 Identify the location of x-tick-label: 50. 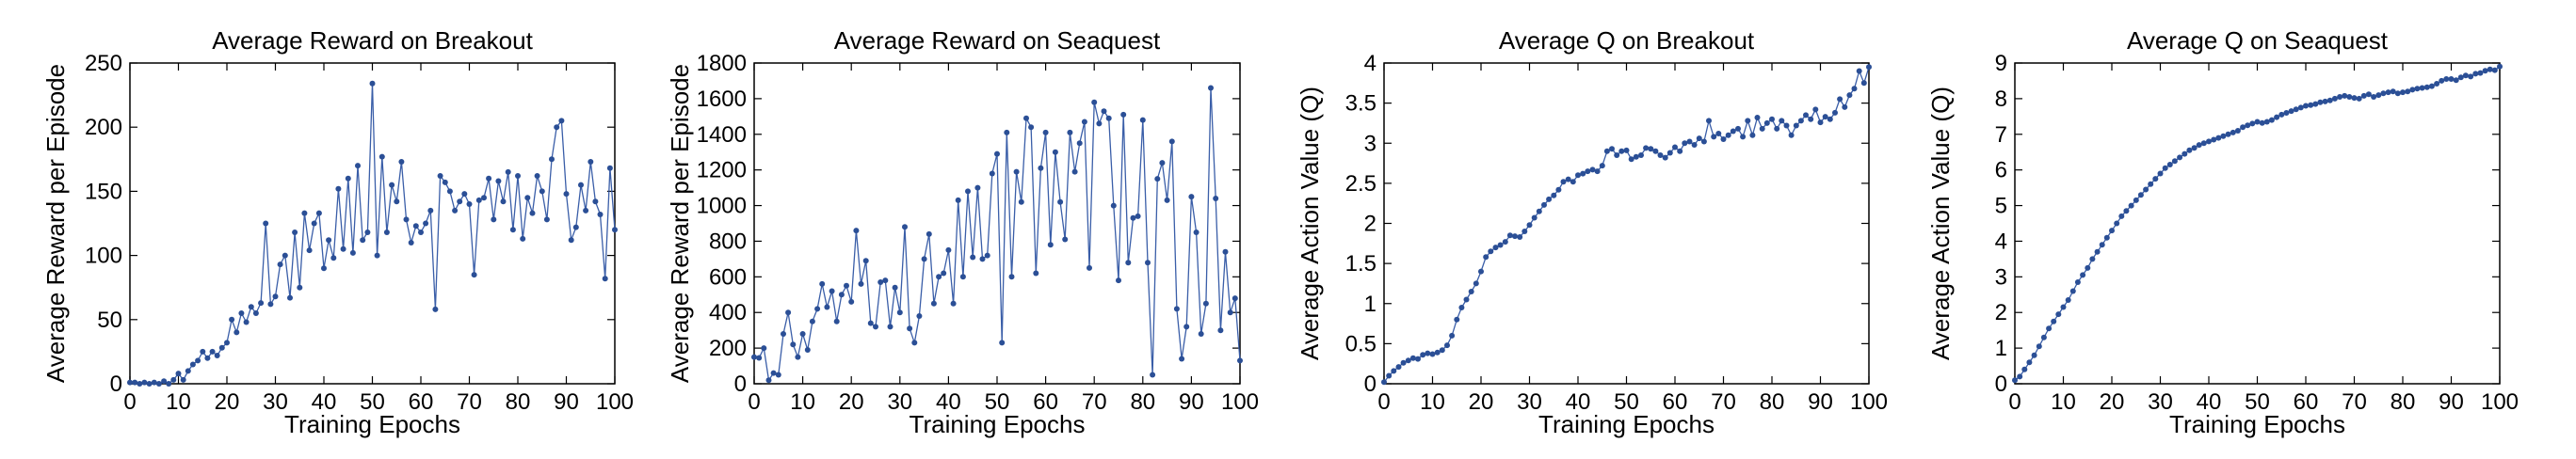
(997, 402).